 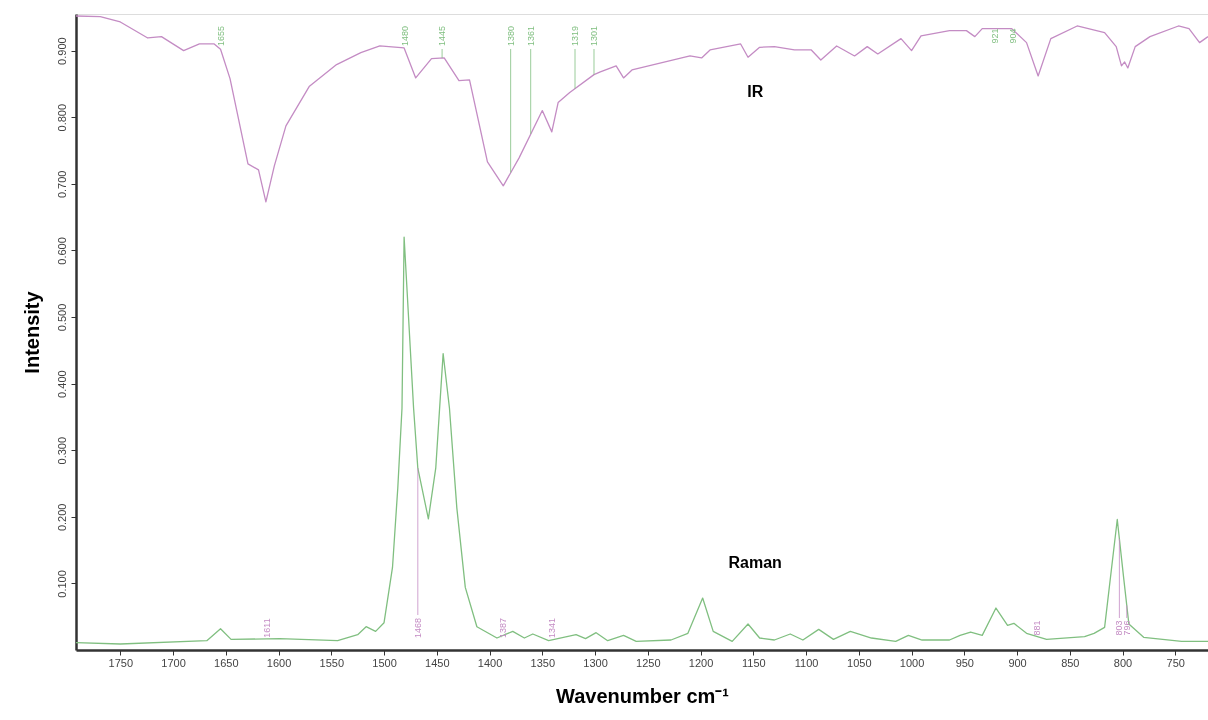 I want to click on x-tick-label: 1700, so click(x=173, y=662).